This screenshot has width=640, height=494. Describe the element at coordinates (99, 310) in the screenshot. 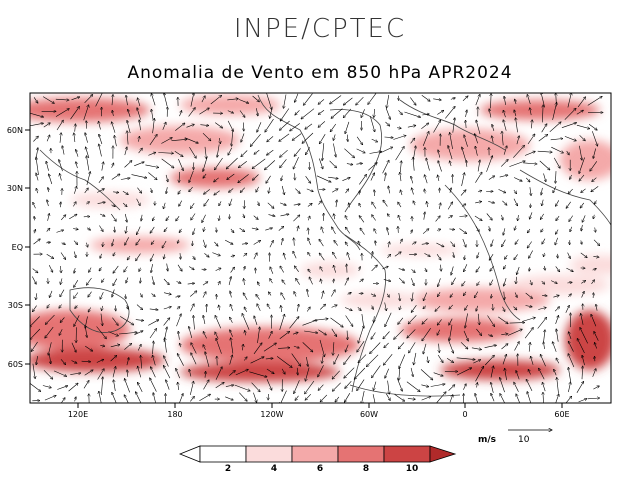

I see `australia-coast` at that location.